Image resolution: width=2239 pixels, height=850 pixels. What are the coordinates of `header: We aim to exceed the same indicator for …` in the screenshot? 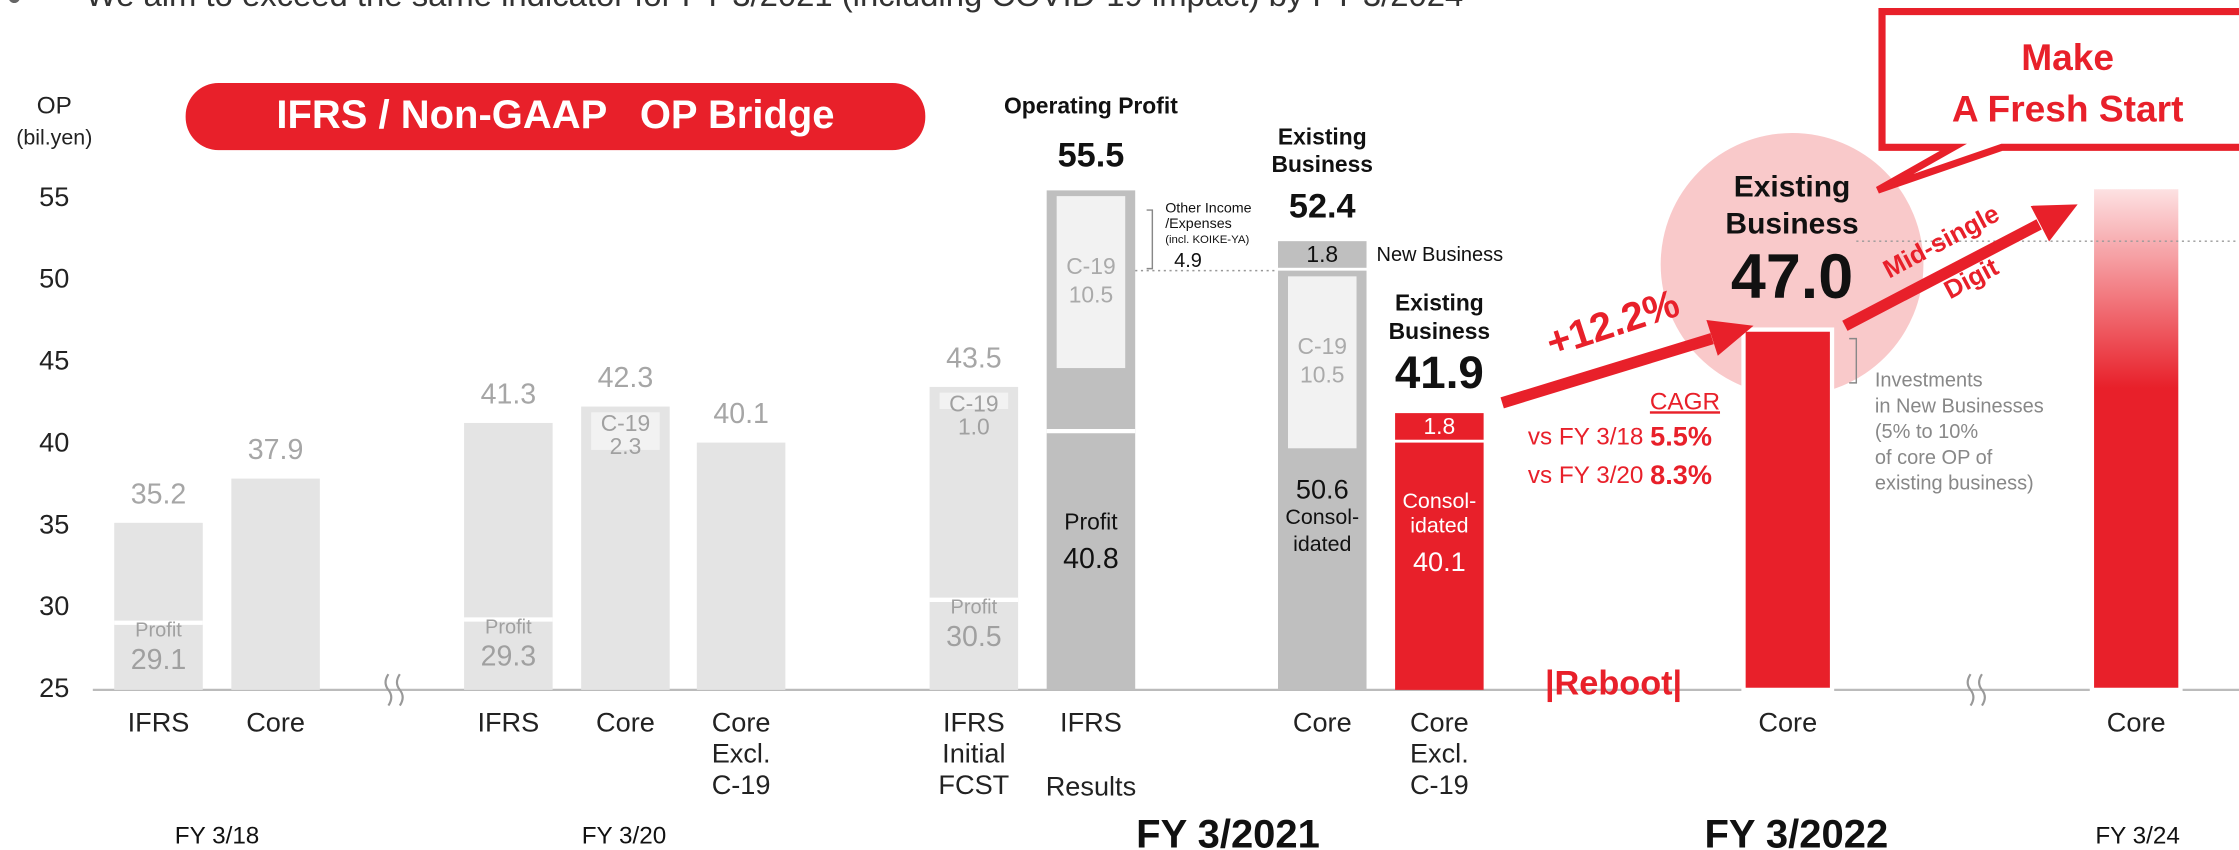 It's located at (775, 6).